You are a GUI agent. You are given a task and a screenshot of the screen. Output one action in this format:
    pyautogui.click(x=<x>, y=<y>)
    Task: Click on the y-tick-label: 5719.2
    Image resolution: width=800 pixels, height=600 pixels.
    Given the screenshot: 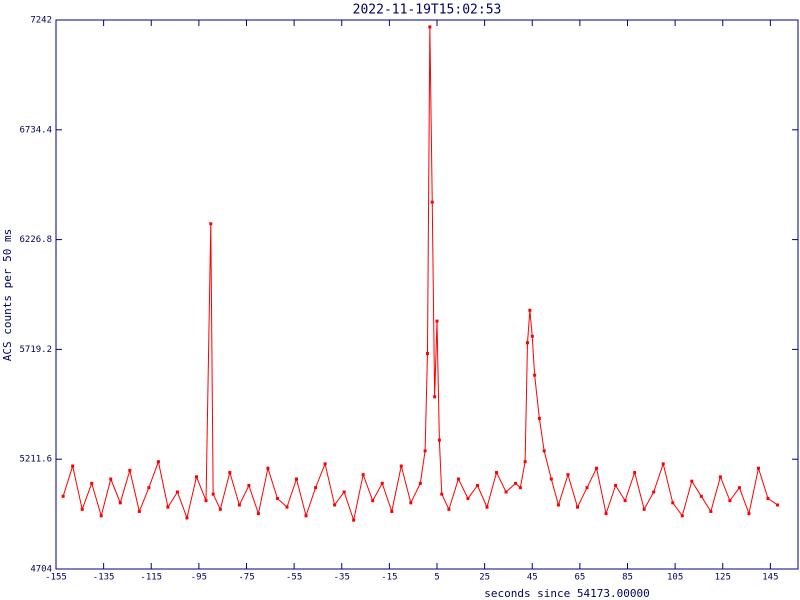 What is the action you would take?
    pyautogui.click(x=35, y=350)
    